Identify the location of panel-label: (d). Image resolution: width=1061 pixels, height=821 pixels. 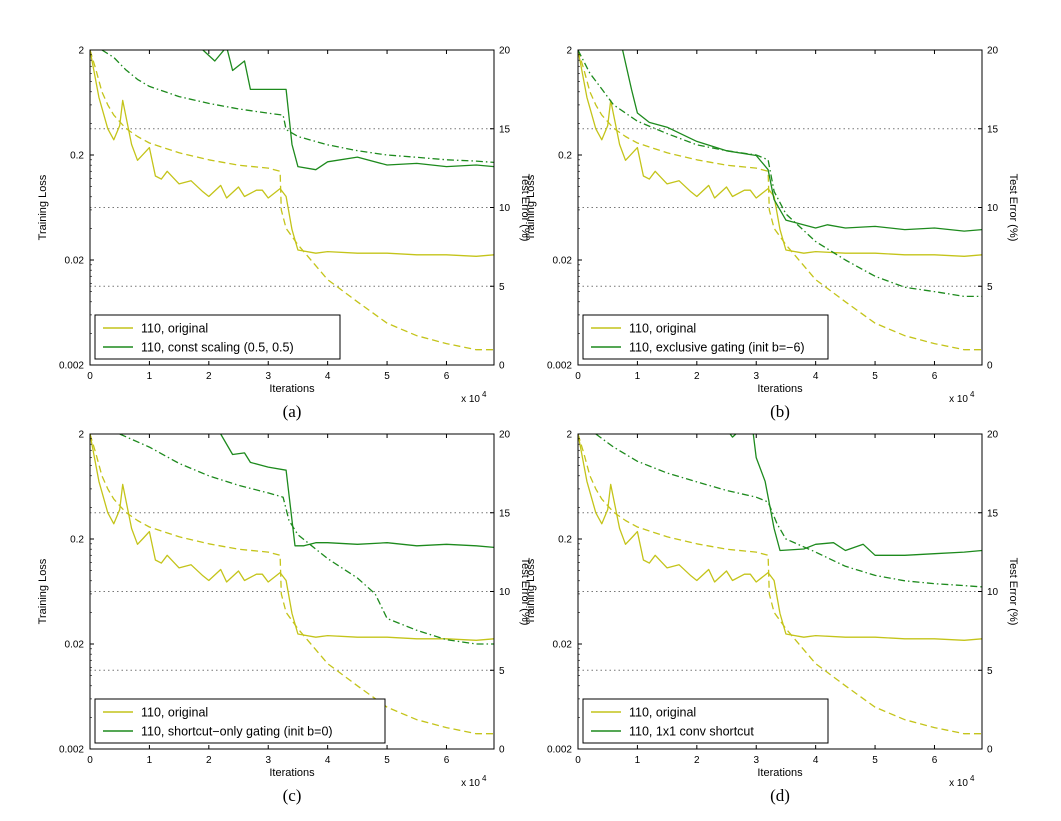
(780, 795).